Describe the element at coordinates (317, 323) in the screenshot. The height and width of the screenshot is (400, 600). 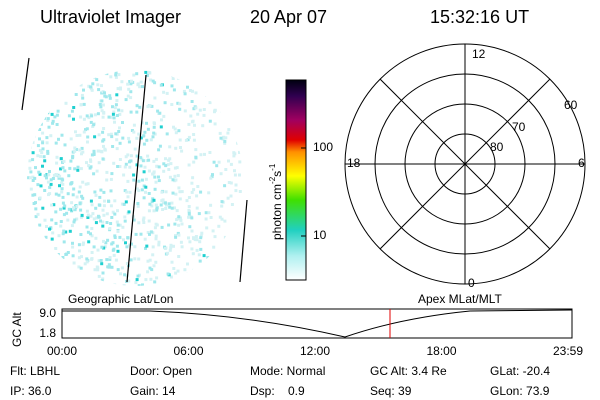
I see `timeline-frame` at that location.